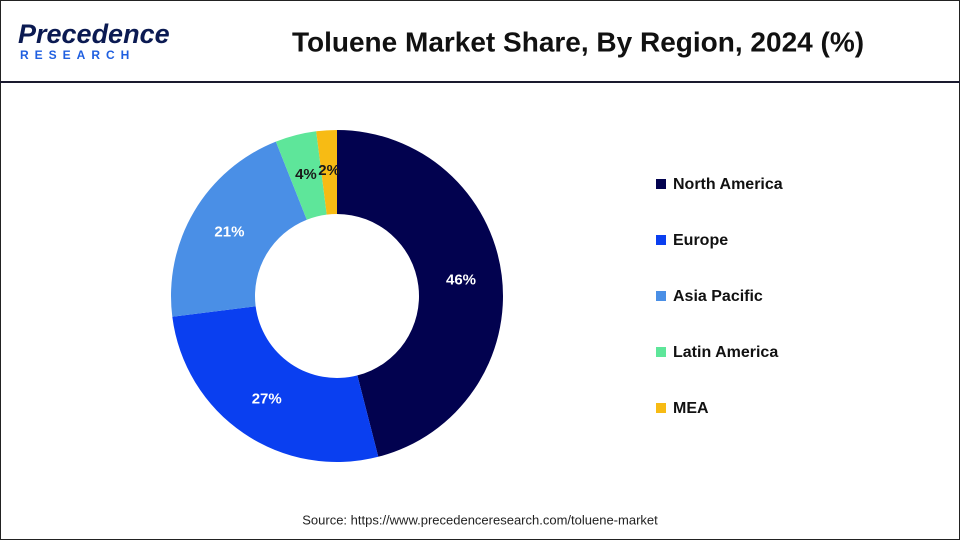 This screenshot has width=960, height=540. I want to click on logo-name: Precedence, so click(94, 34).